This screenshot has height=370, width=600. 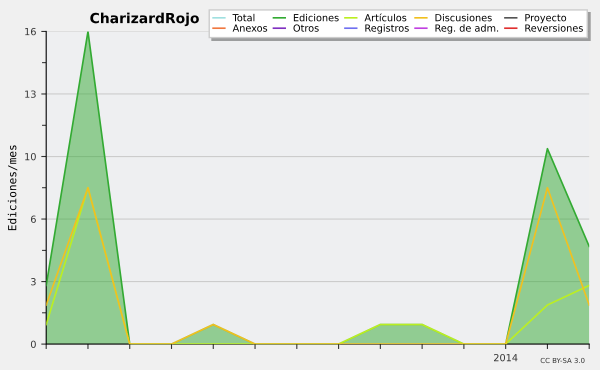 I want to click on legend-label: Ediciones, so click(x=316, y=18).